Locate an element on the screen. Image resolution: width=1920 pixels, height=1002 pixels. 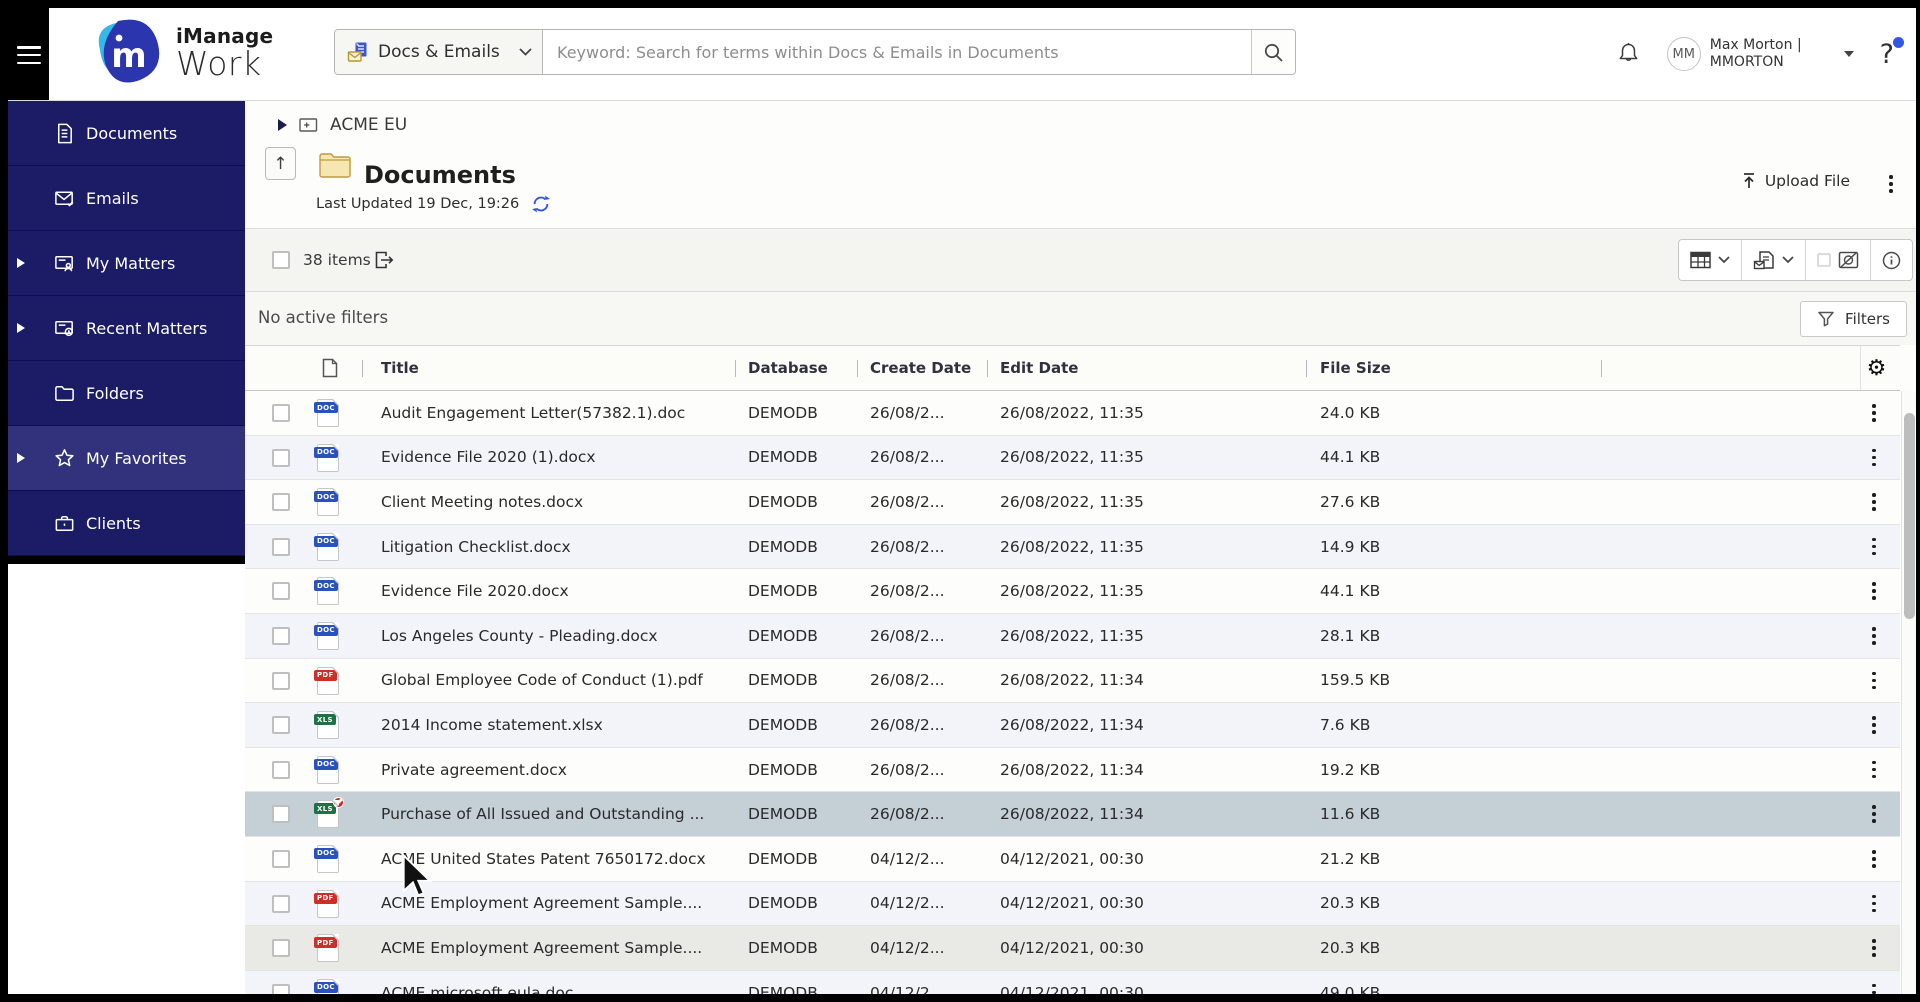
breadcrumb-workspace-label: ACME EU is located at coordinates (369, 125).